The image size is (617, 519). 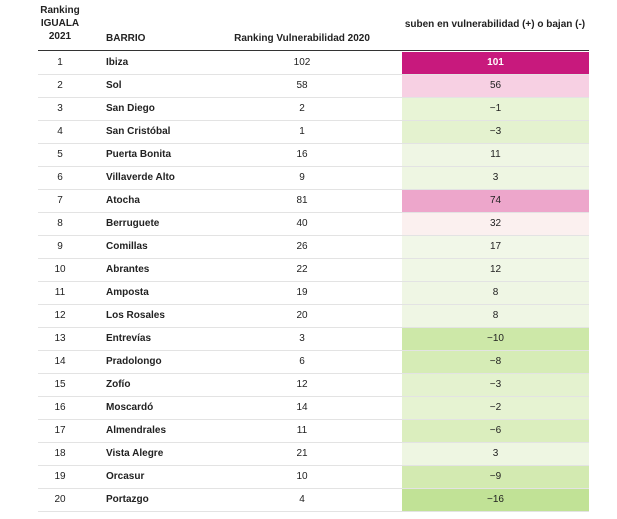 What do you see at coordinates (495, 109) in the screenshot?
I see `cell-change: −1` at bounding box center [495, 109].